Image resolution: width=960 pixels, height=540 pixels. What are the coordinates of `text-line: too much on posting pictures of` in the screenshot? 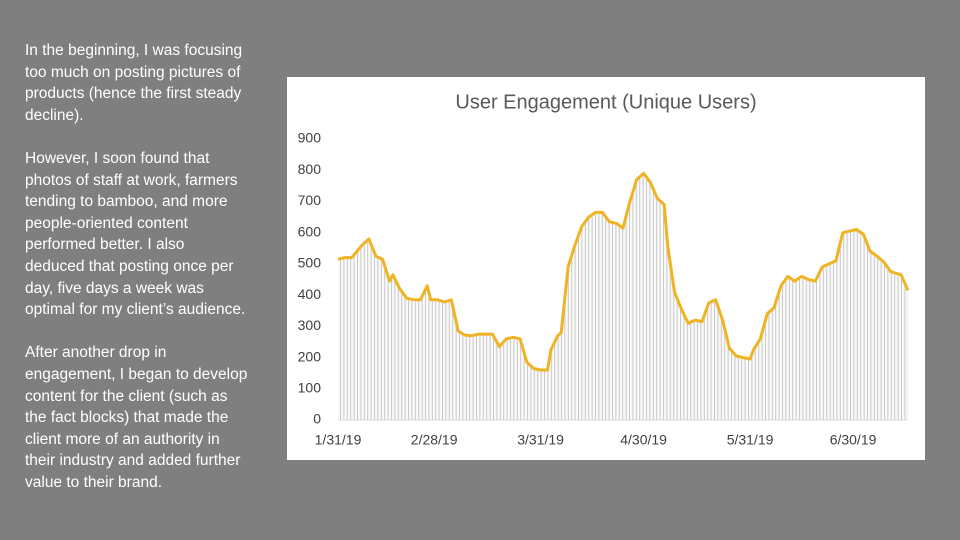 It's located at (133, 72).